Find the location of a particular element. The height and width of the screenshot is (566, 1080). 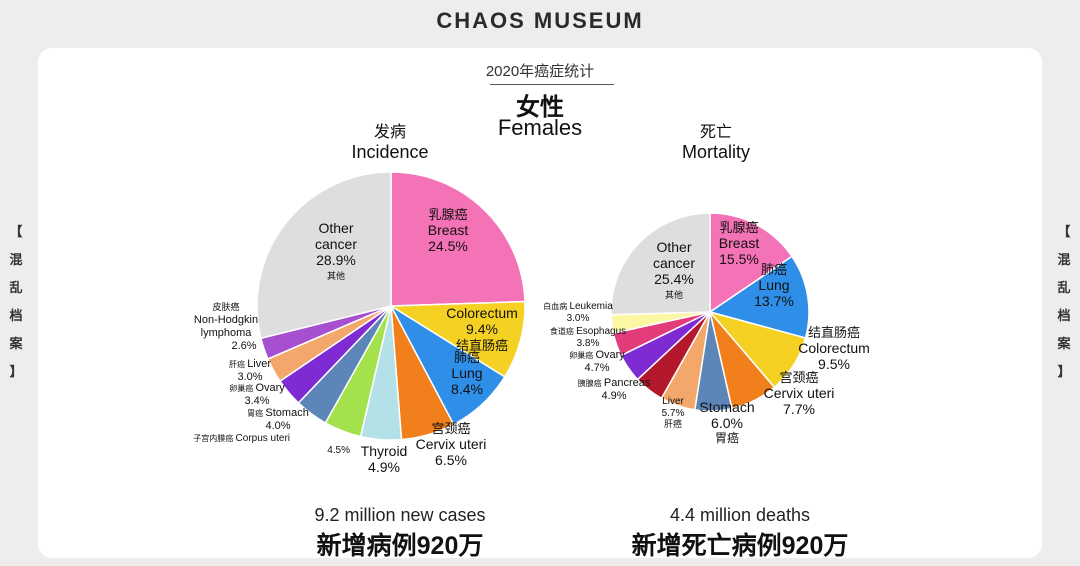

mortality-label-other-cancer-name-cn: 其他 is located at coordinates (674, 294).